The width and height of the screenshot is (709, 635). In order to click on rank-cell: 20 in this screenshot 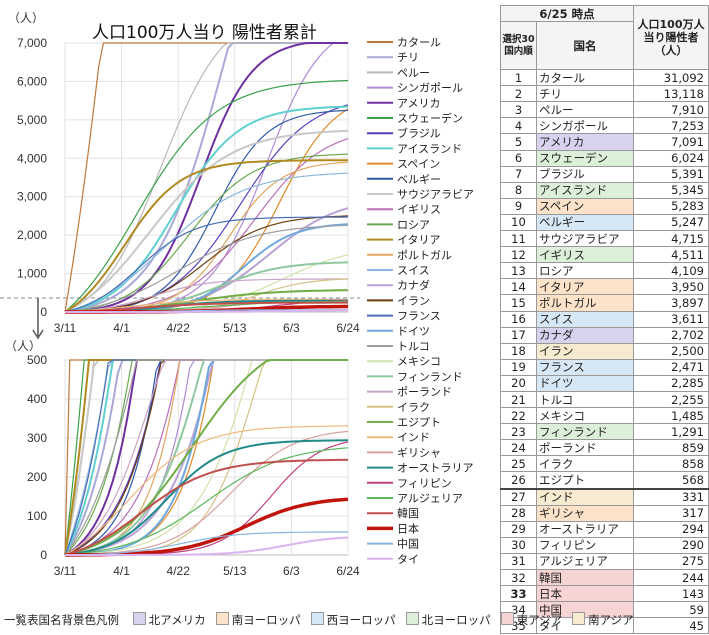, I will do `click(518, 383)`.